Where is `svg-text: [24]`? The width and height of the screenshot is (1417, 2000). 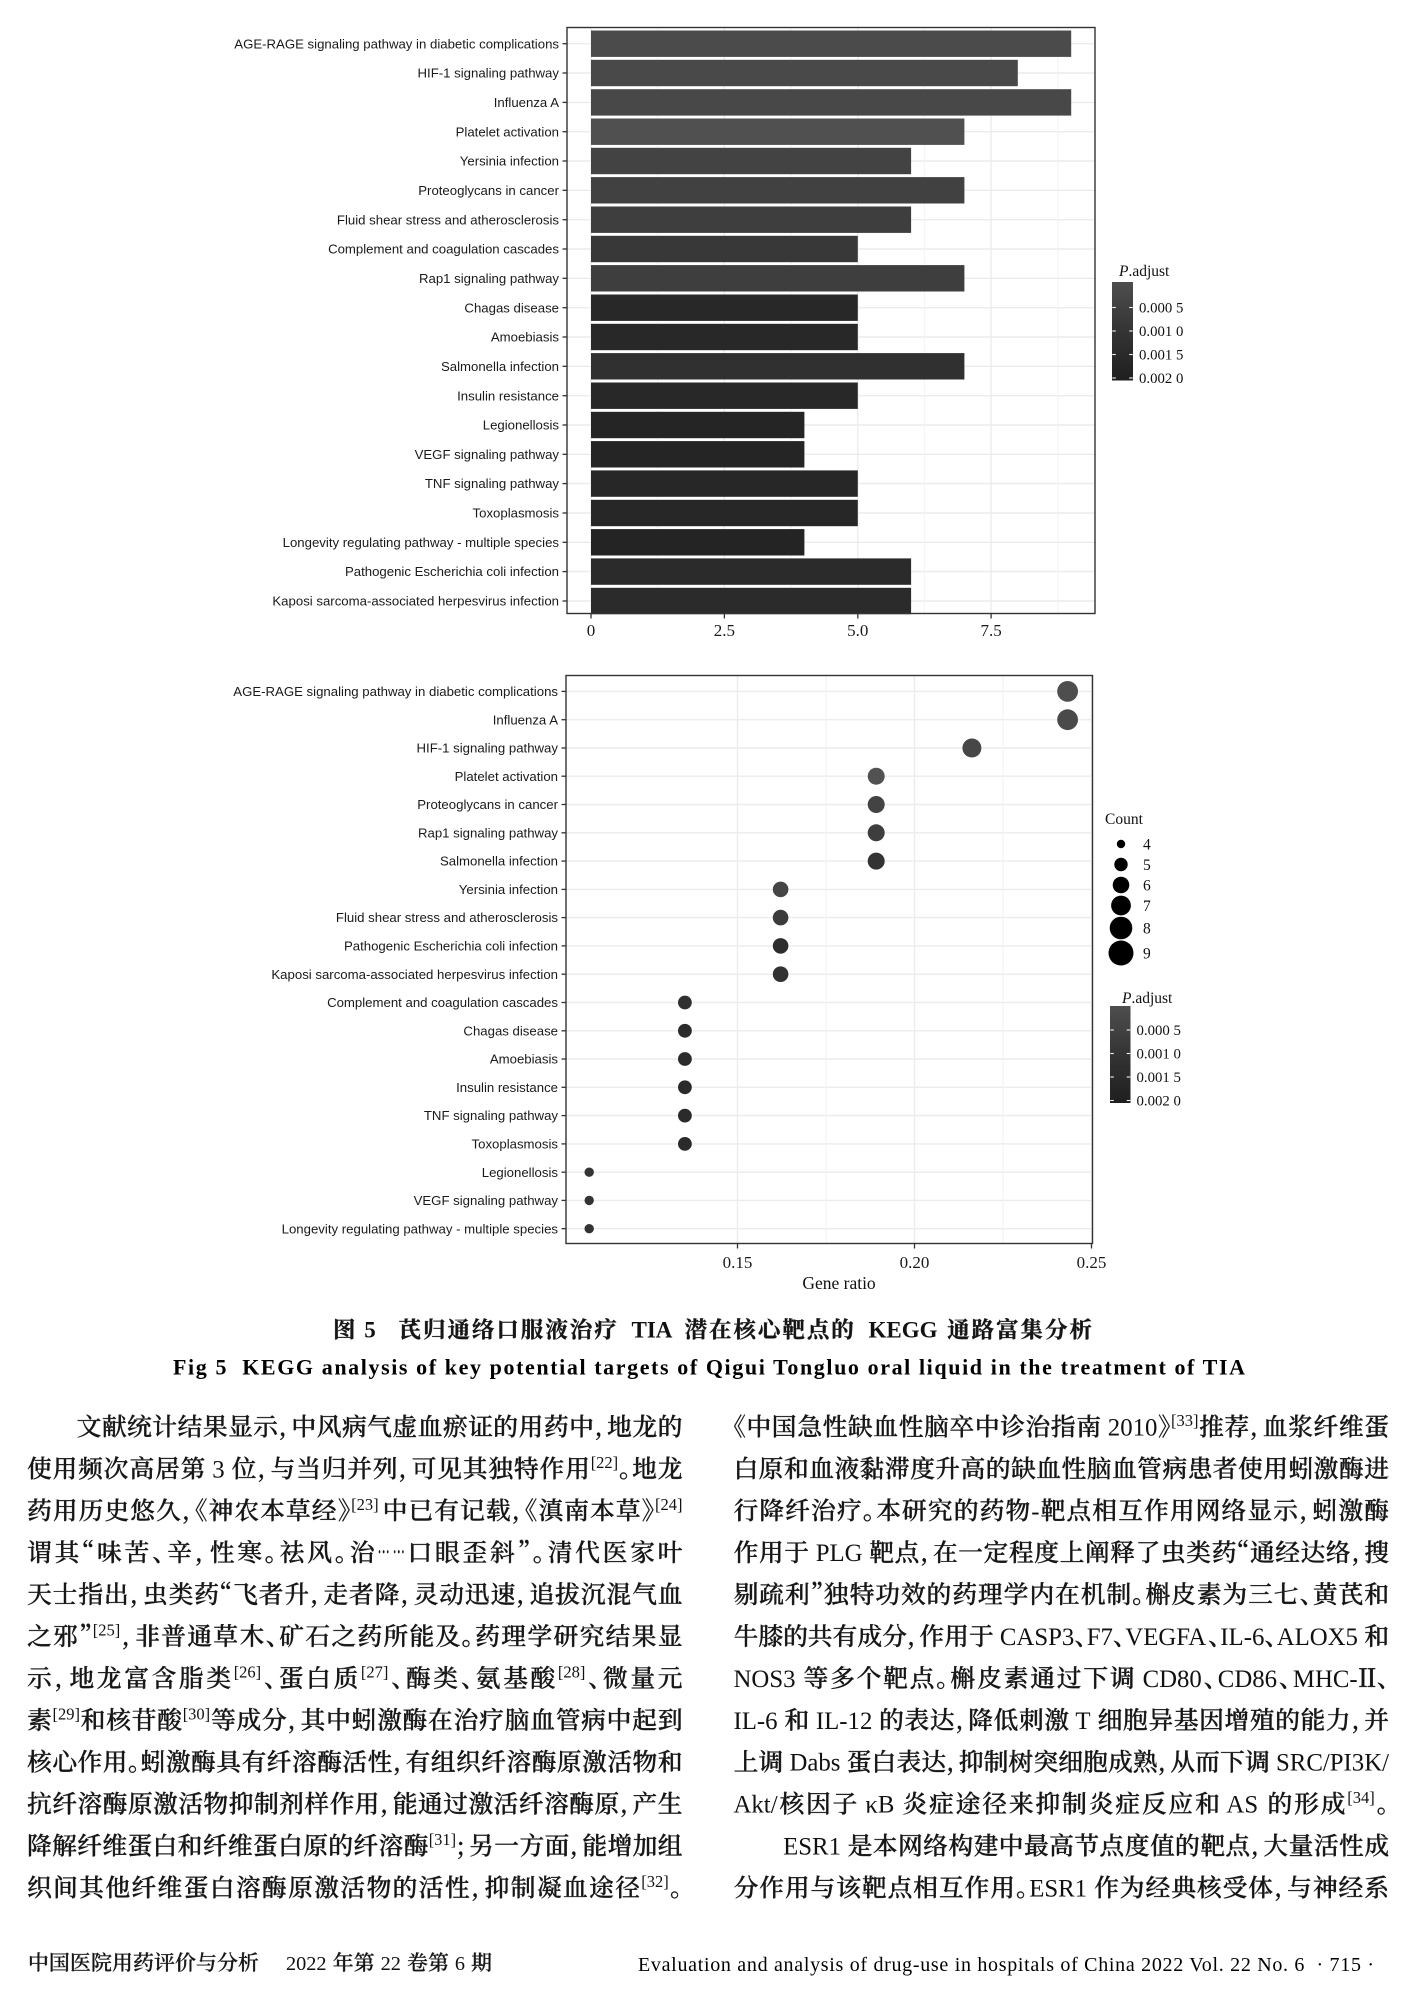
svg-text: [24] is located at coordinates (669, 1504).